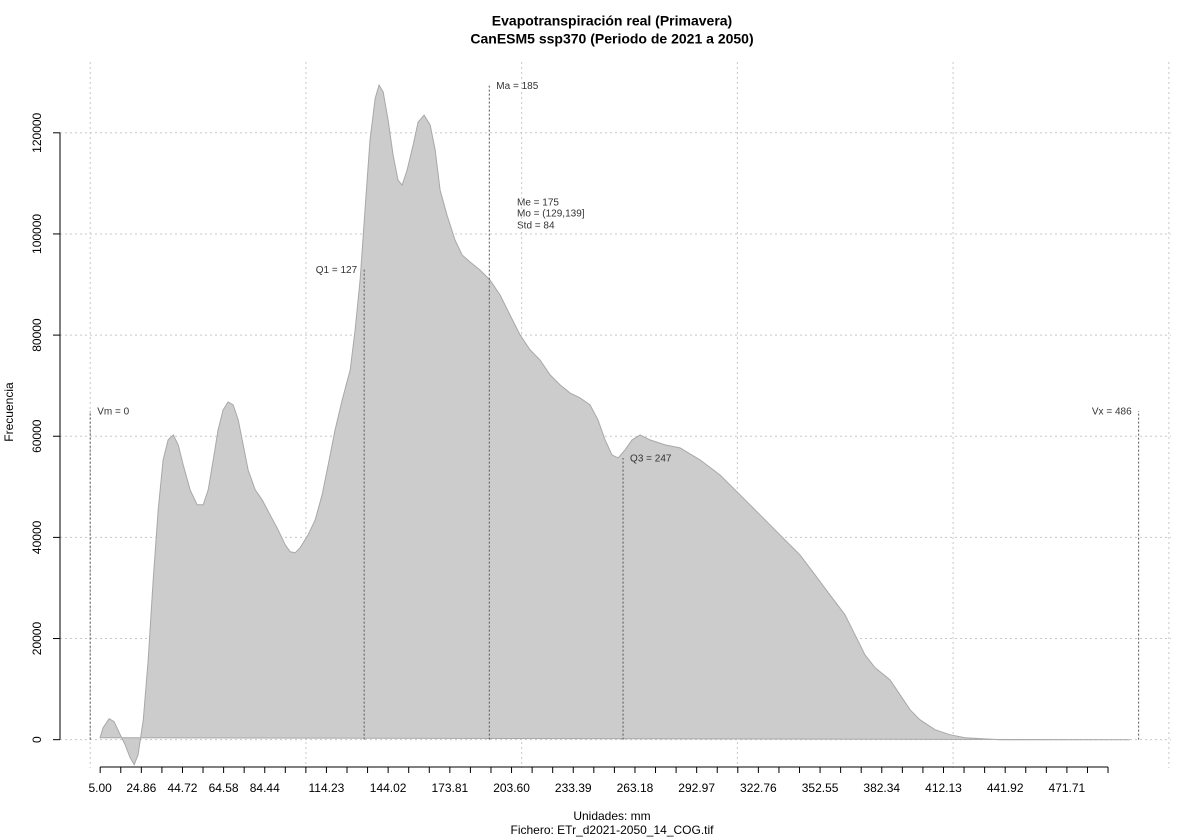  I want to click on y-axis-label: Frecuencia, so click(9, 412).